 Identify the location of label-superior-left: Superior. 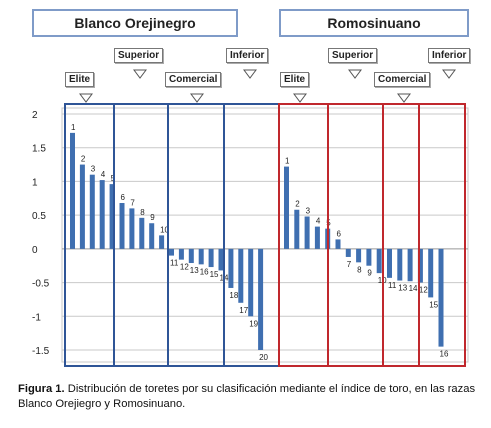
(139, 55).